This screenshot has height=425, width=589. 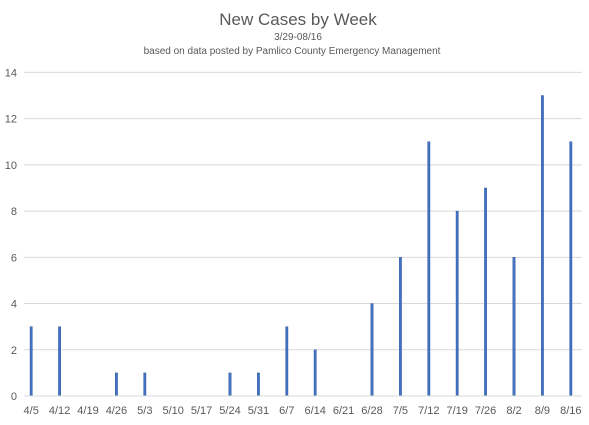 I want to click on x-tick-label-7-26: 7/26, so click(x=485, y=411).